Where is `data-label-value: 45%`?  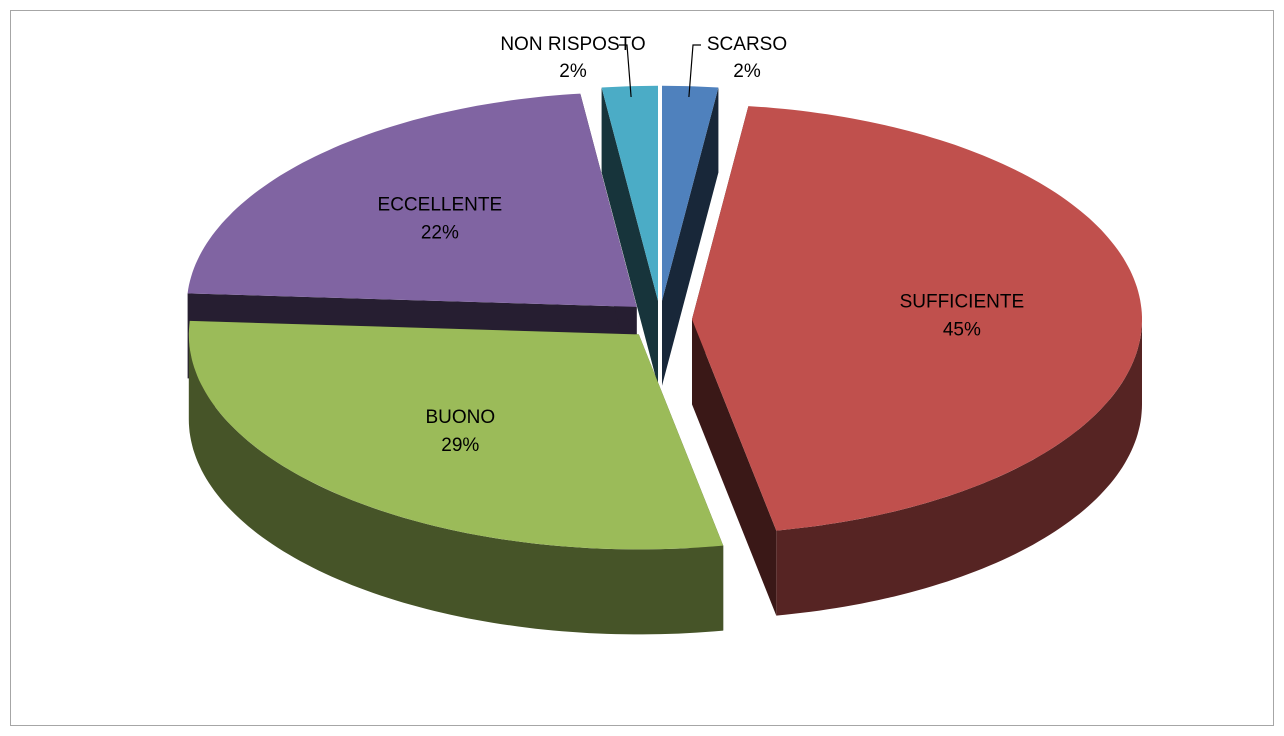 data-label-value: 45% is located at coordinates (962, 329).